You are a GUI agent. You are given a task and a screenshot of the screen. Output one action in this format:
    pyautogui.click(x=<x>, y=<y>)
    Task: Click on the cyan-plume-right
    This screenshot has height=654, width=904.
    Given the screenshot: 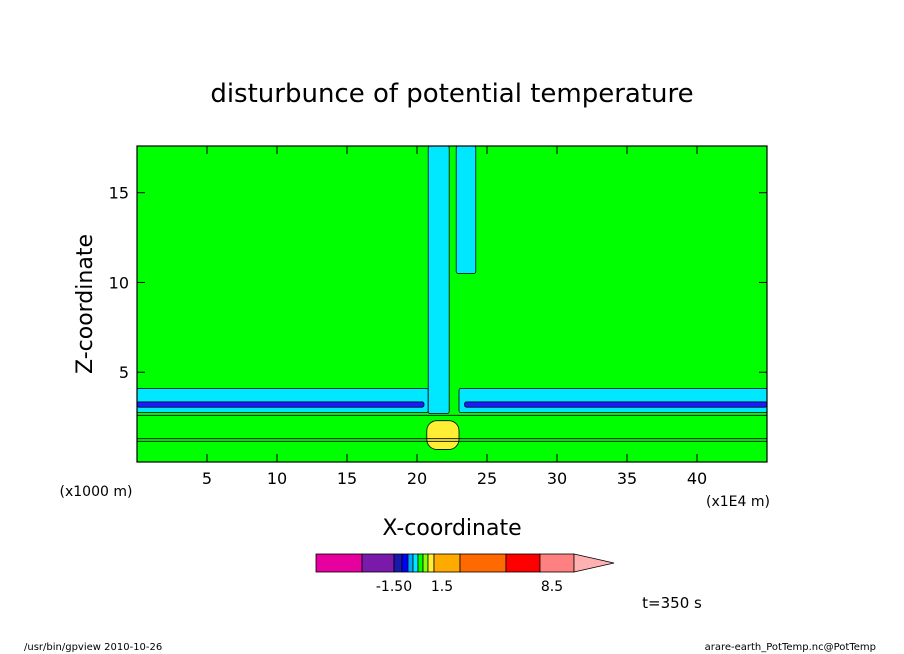 What is the action you would take?
    pyautogui.click(x=466, y=209)
    